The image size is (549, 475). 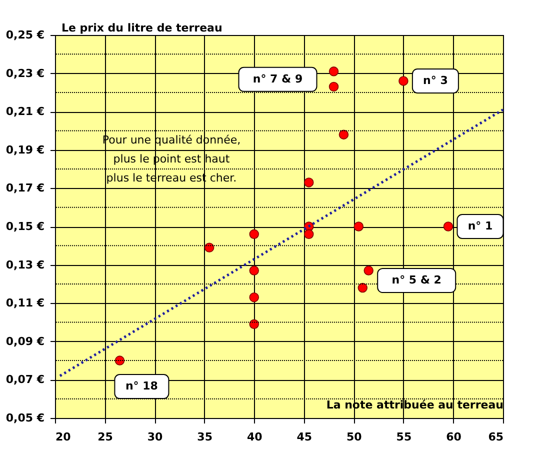 I want to click on y-tick-label: 0,21 €, so click(x=25, y=111).